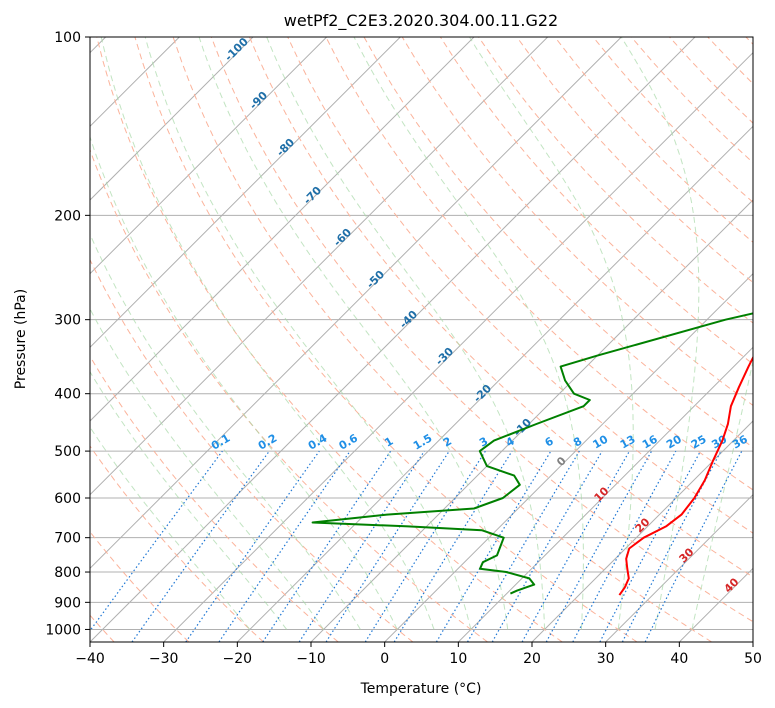  Describe the element at coordinates (311, 659) in the screenshot. I see `x-tick-label: −10` at that location.